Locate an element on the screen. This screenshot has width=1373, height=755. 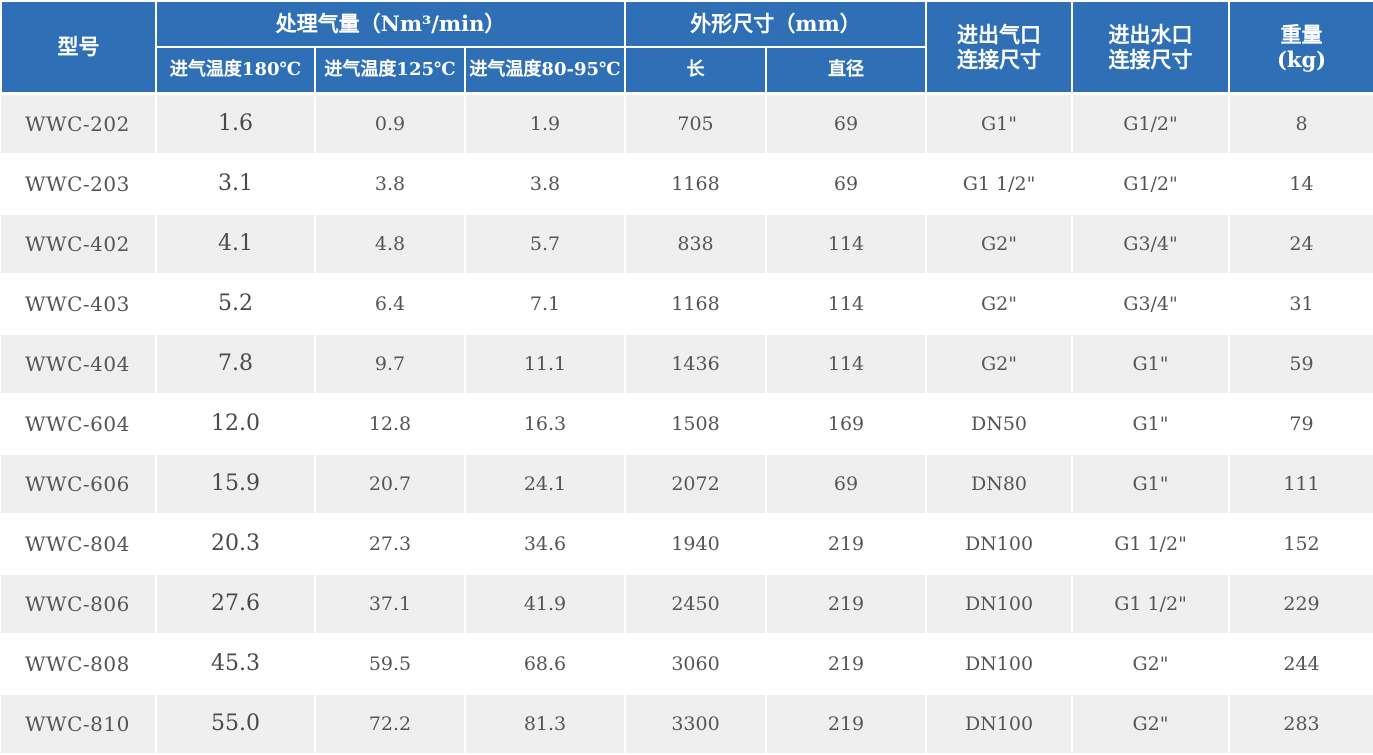
cell-model: WWC-403 is located at coordinates (79, 303).